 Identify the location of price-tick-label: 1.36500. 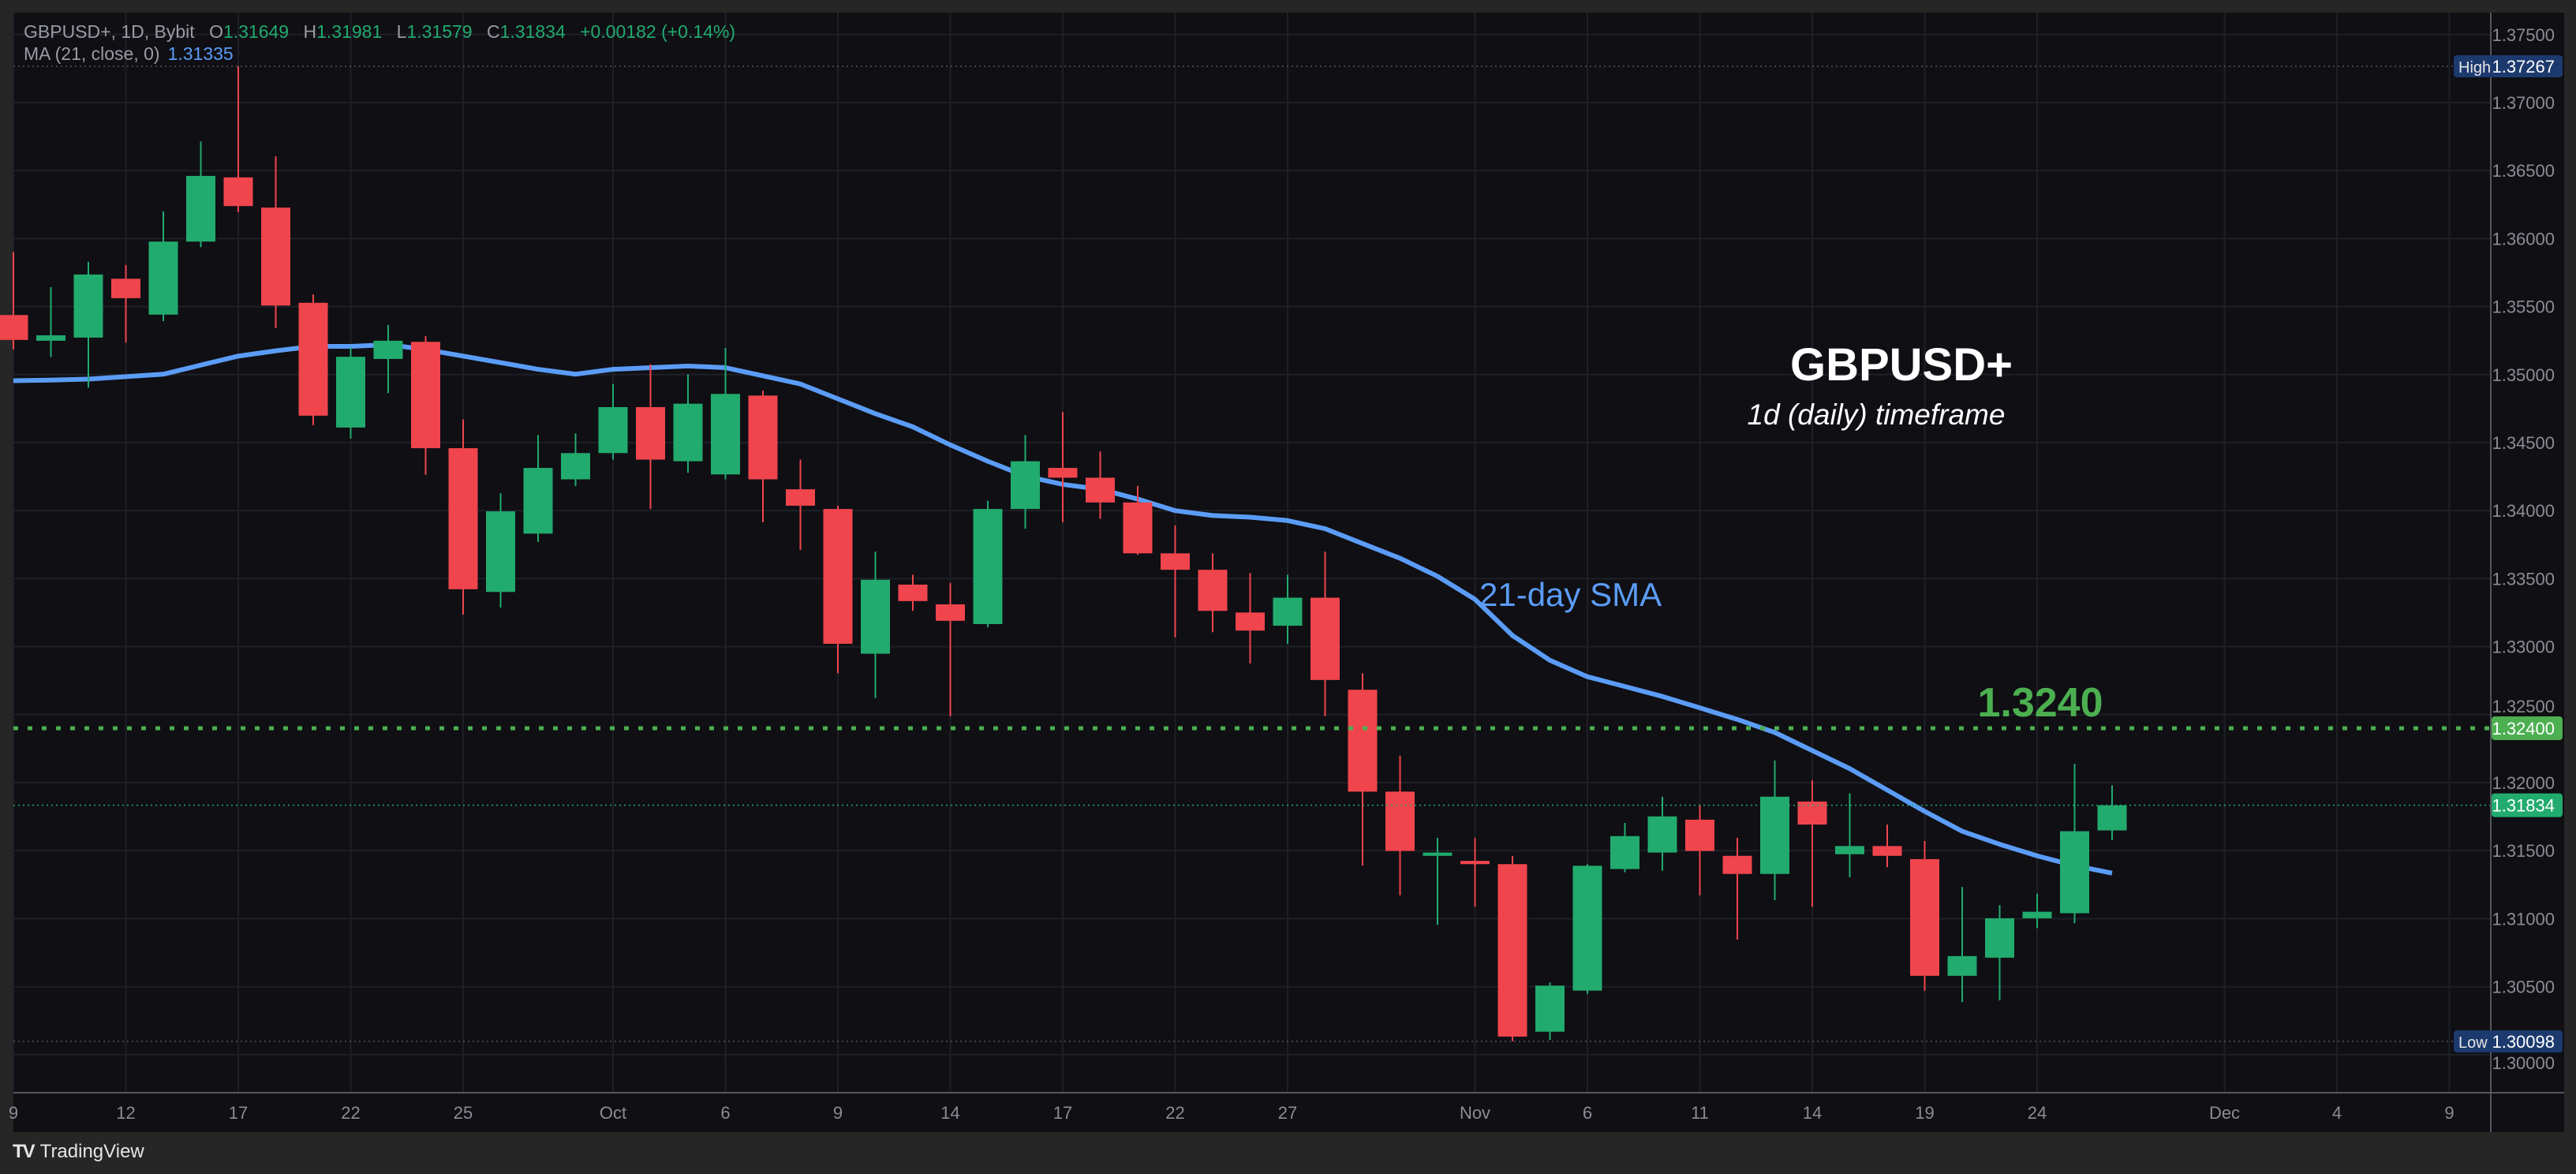
(2523, 171).